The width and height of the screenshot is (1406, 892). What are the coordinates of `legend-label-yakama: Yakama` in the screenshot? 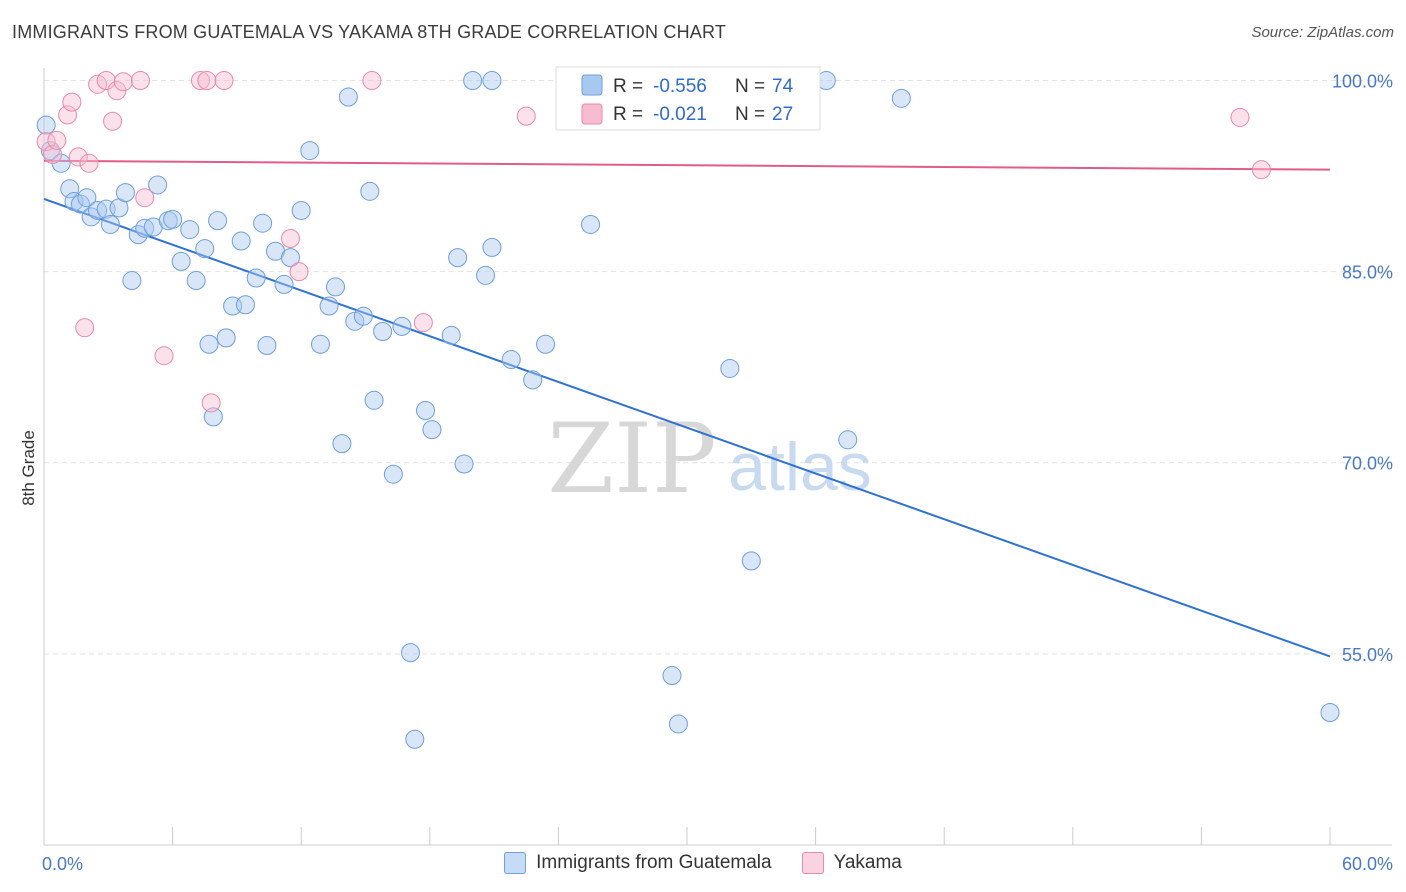 It's located at (867, 862).